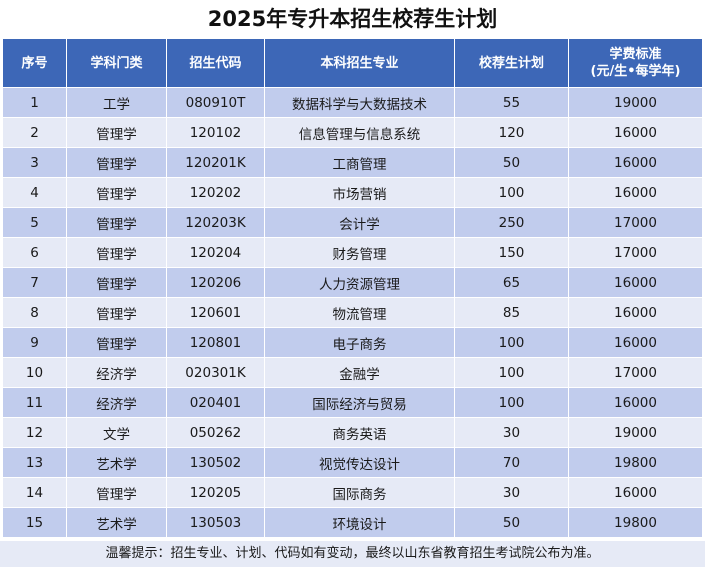 This screenshot has height=567, width=705. Describe the element at coordinates (359, 282) in the screenshot. I see `cell-major: 人力资源管理` at that location.